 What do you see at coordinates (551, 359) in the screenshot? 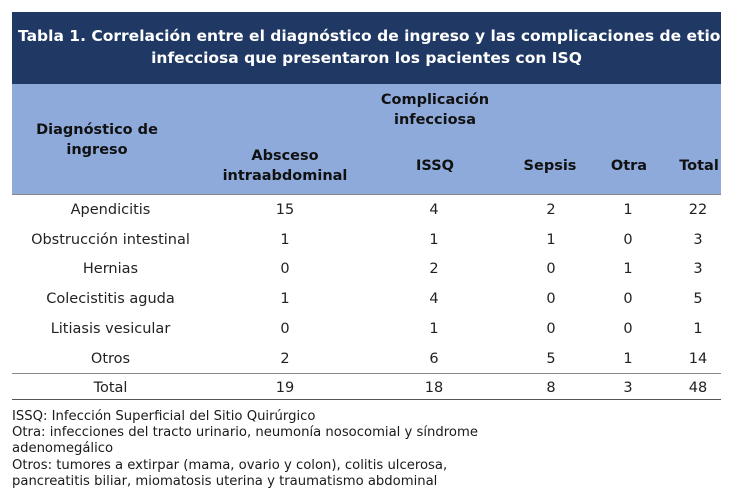
I see `table-row-6-sepsis: 5` at bounding box center [551, 359].